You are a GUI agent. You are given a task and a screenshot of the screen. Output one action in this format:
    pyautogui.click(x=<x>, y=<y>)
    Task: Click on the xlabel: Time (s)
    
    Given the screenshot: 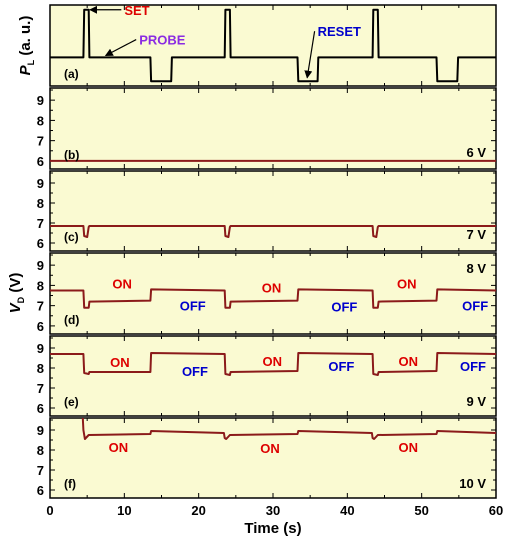 What is the action you would take?
    pyautogui.click(x=272, y=528)
    